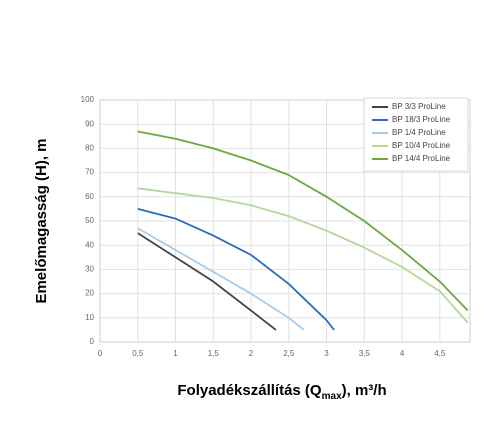  I want to click on y-tick-label: 90, so click(89, 123).